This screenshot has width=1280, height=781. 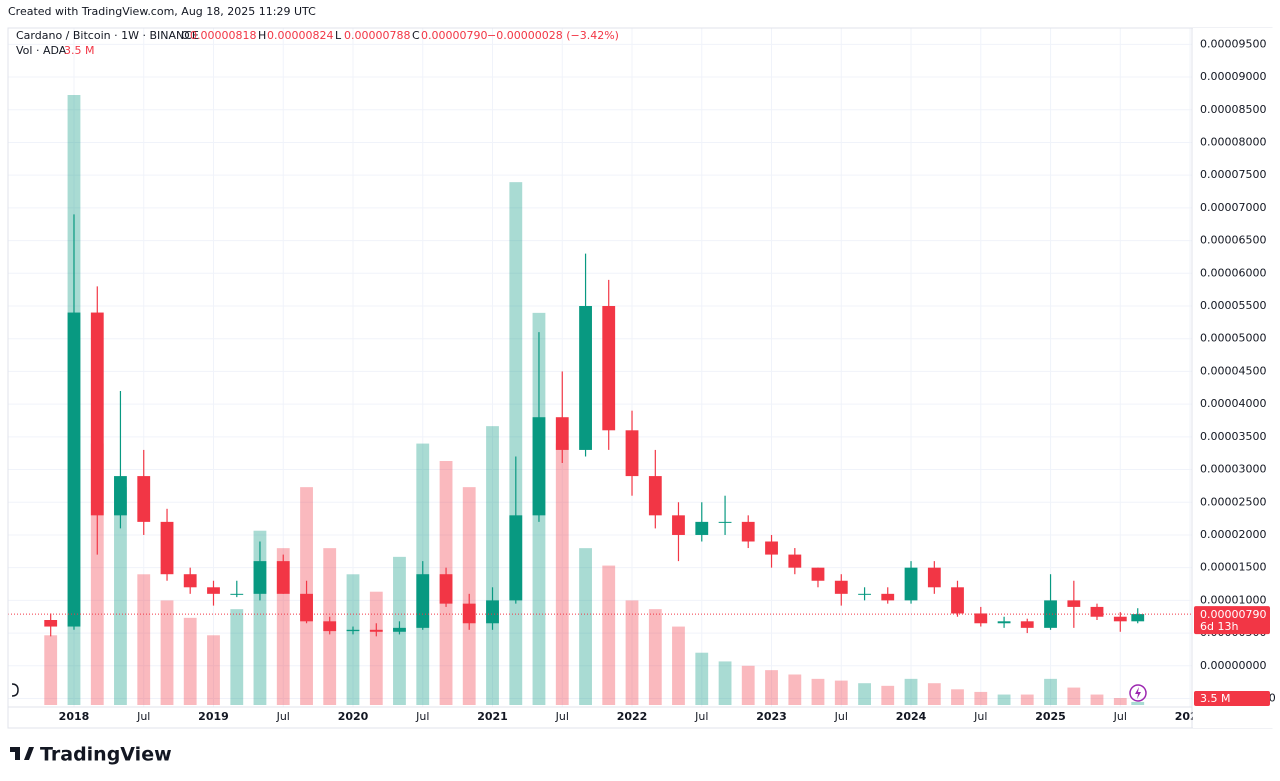 I want to click on ohlc-key: C, so click(x=416, y=35).